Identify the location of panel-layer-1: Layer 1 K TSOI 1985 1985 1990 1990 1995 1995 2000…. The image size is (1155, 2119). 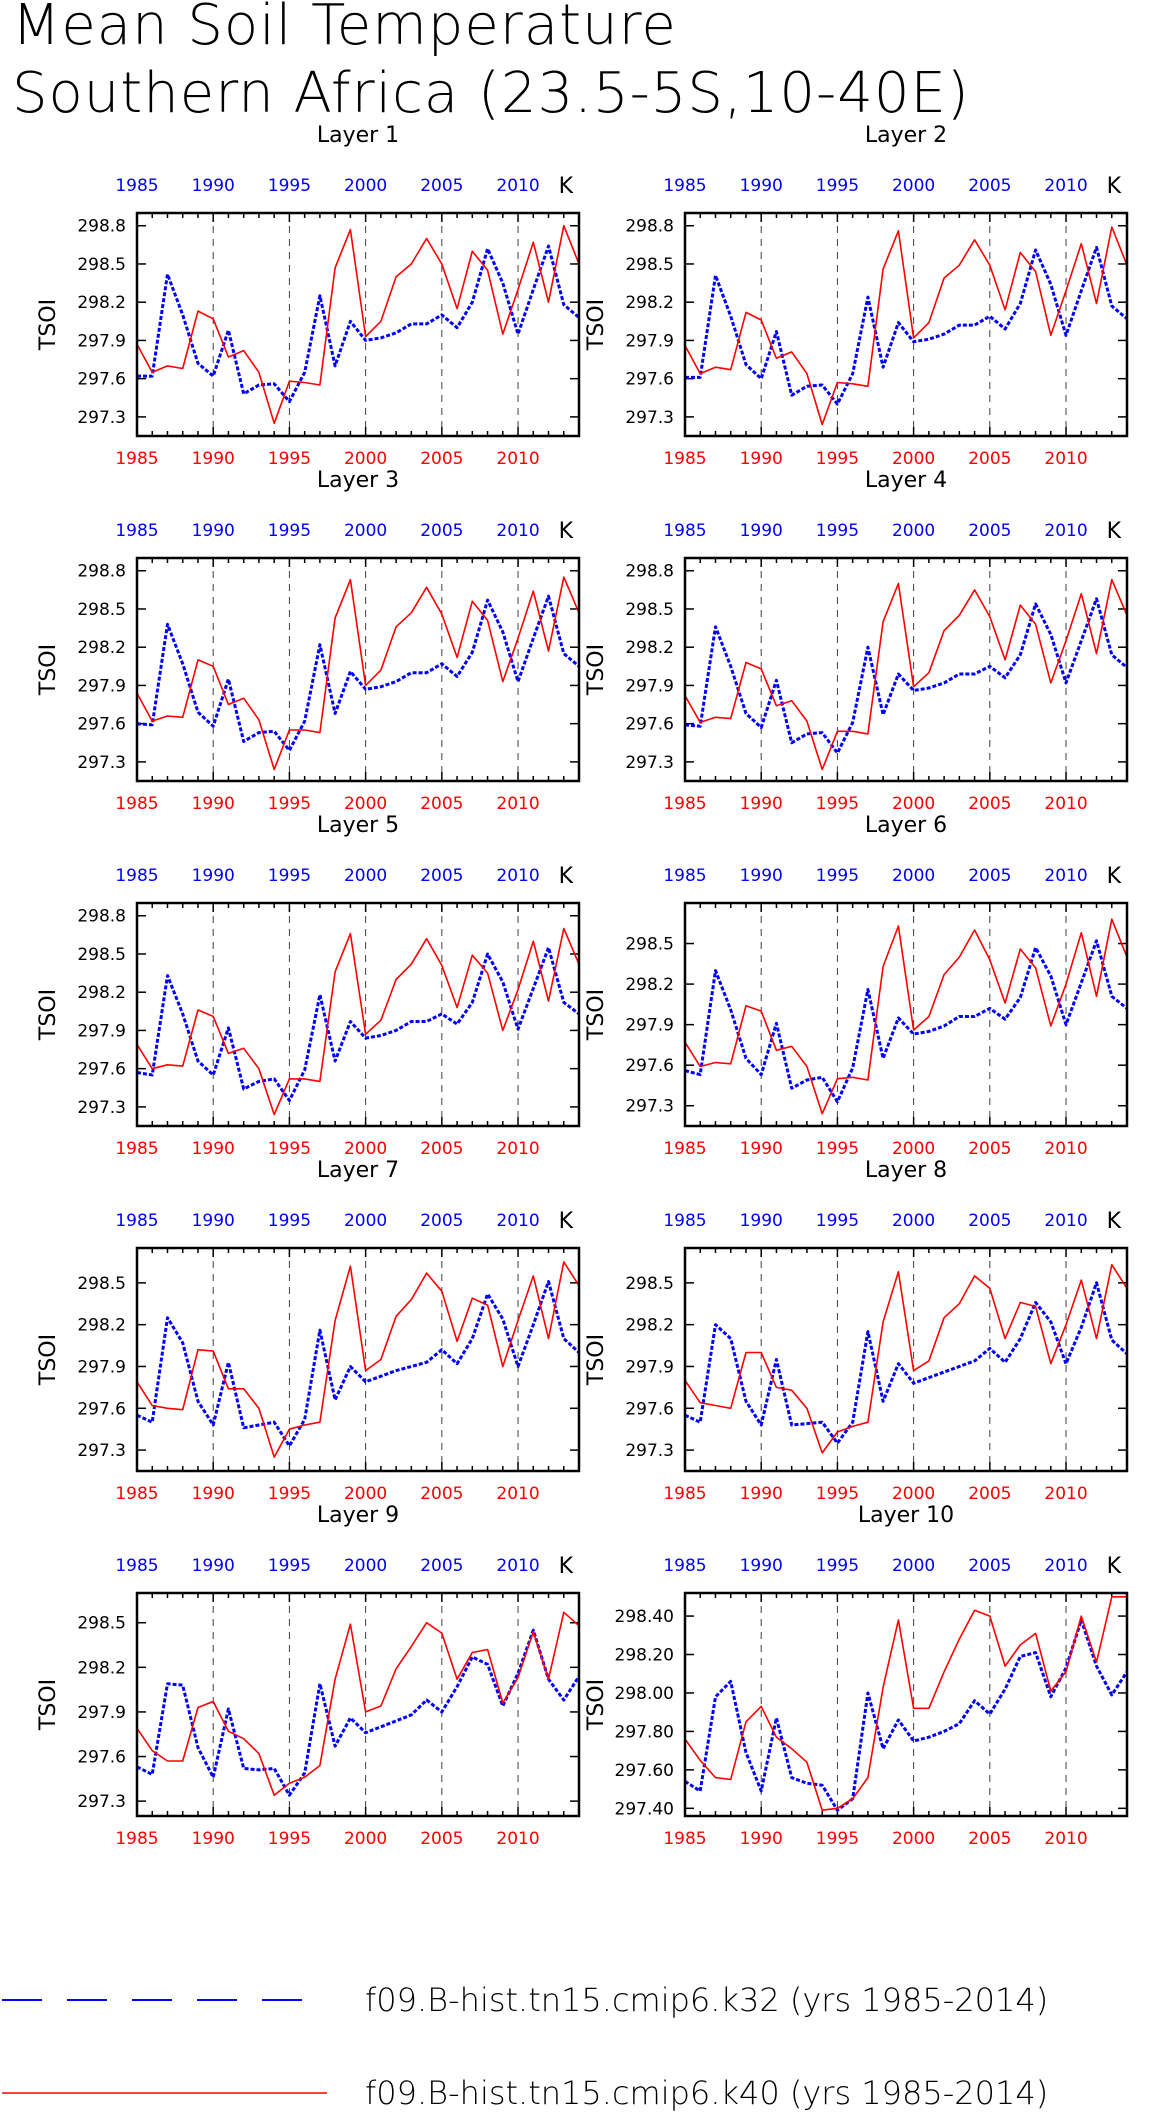
(308, 296).